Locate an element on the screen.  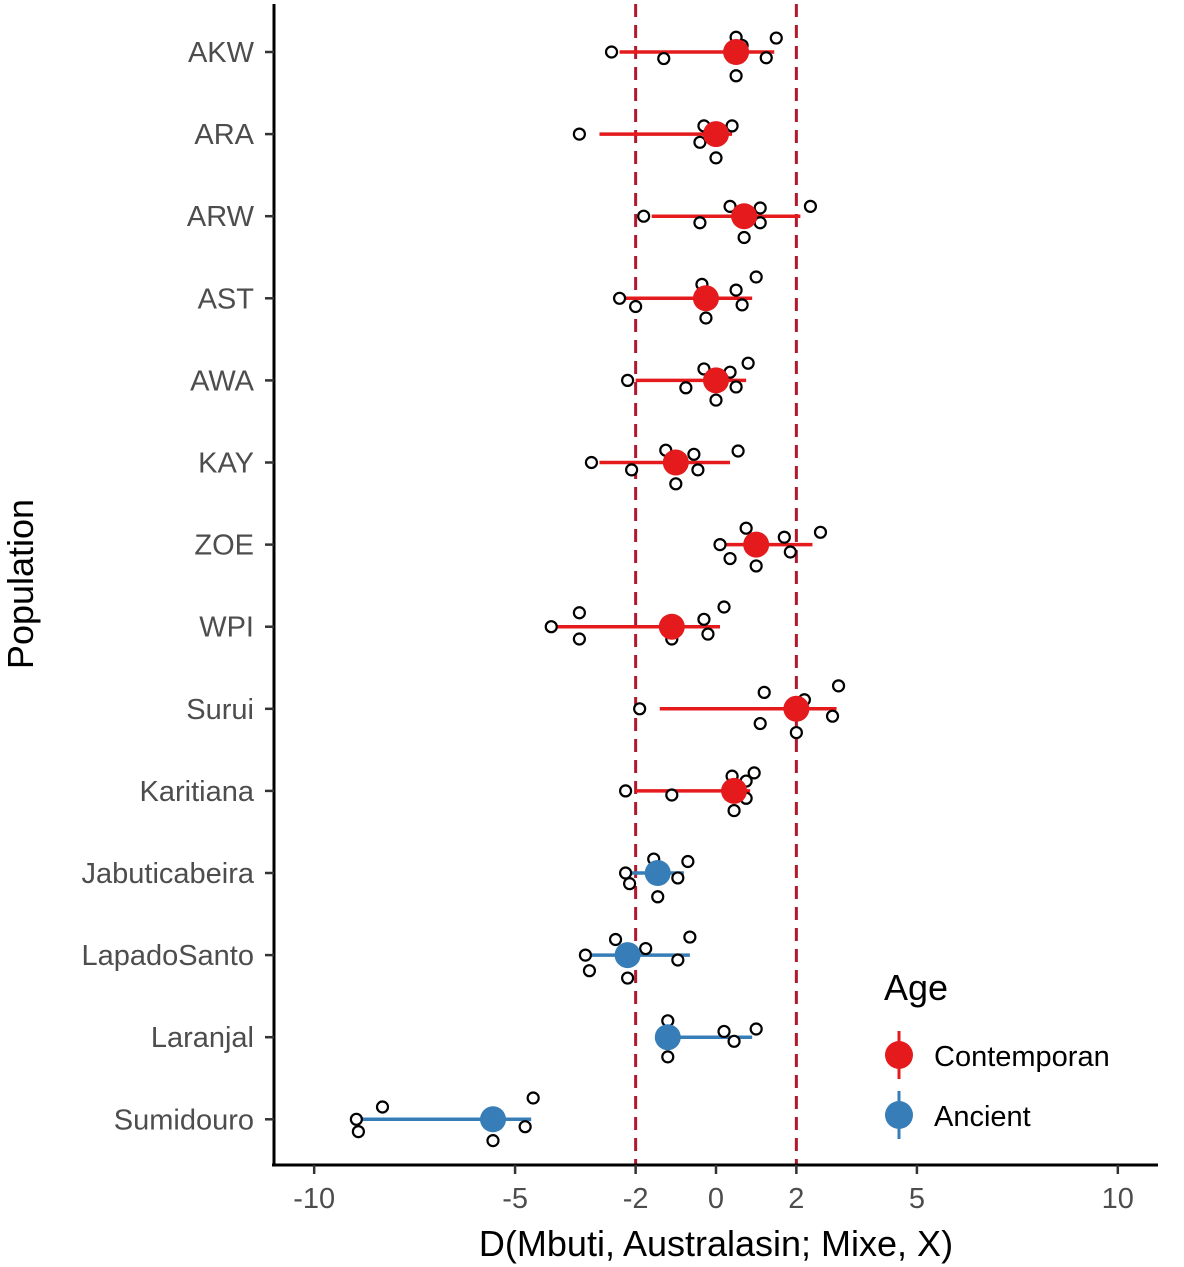
legend-title: Age is located at coordinates (916, 987).